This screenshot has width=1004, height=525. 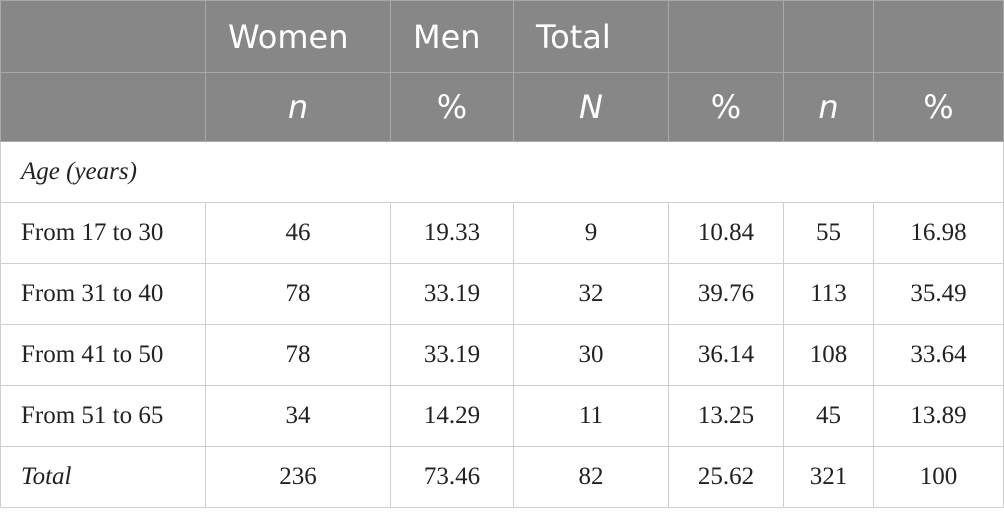 I want to click on row-label: From 17 to 30, so click(x=103, y=233).